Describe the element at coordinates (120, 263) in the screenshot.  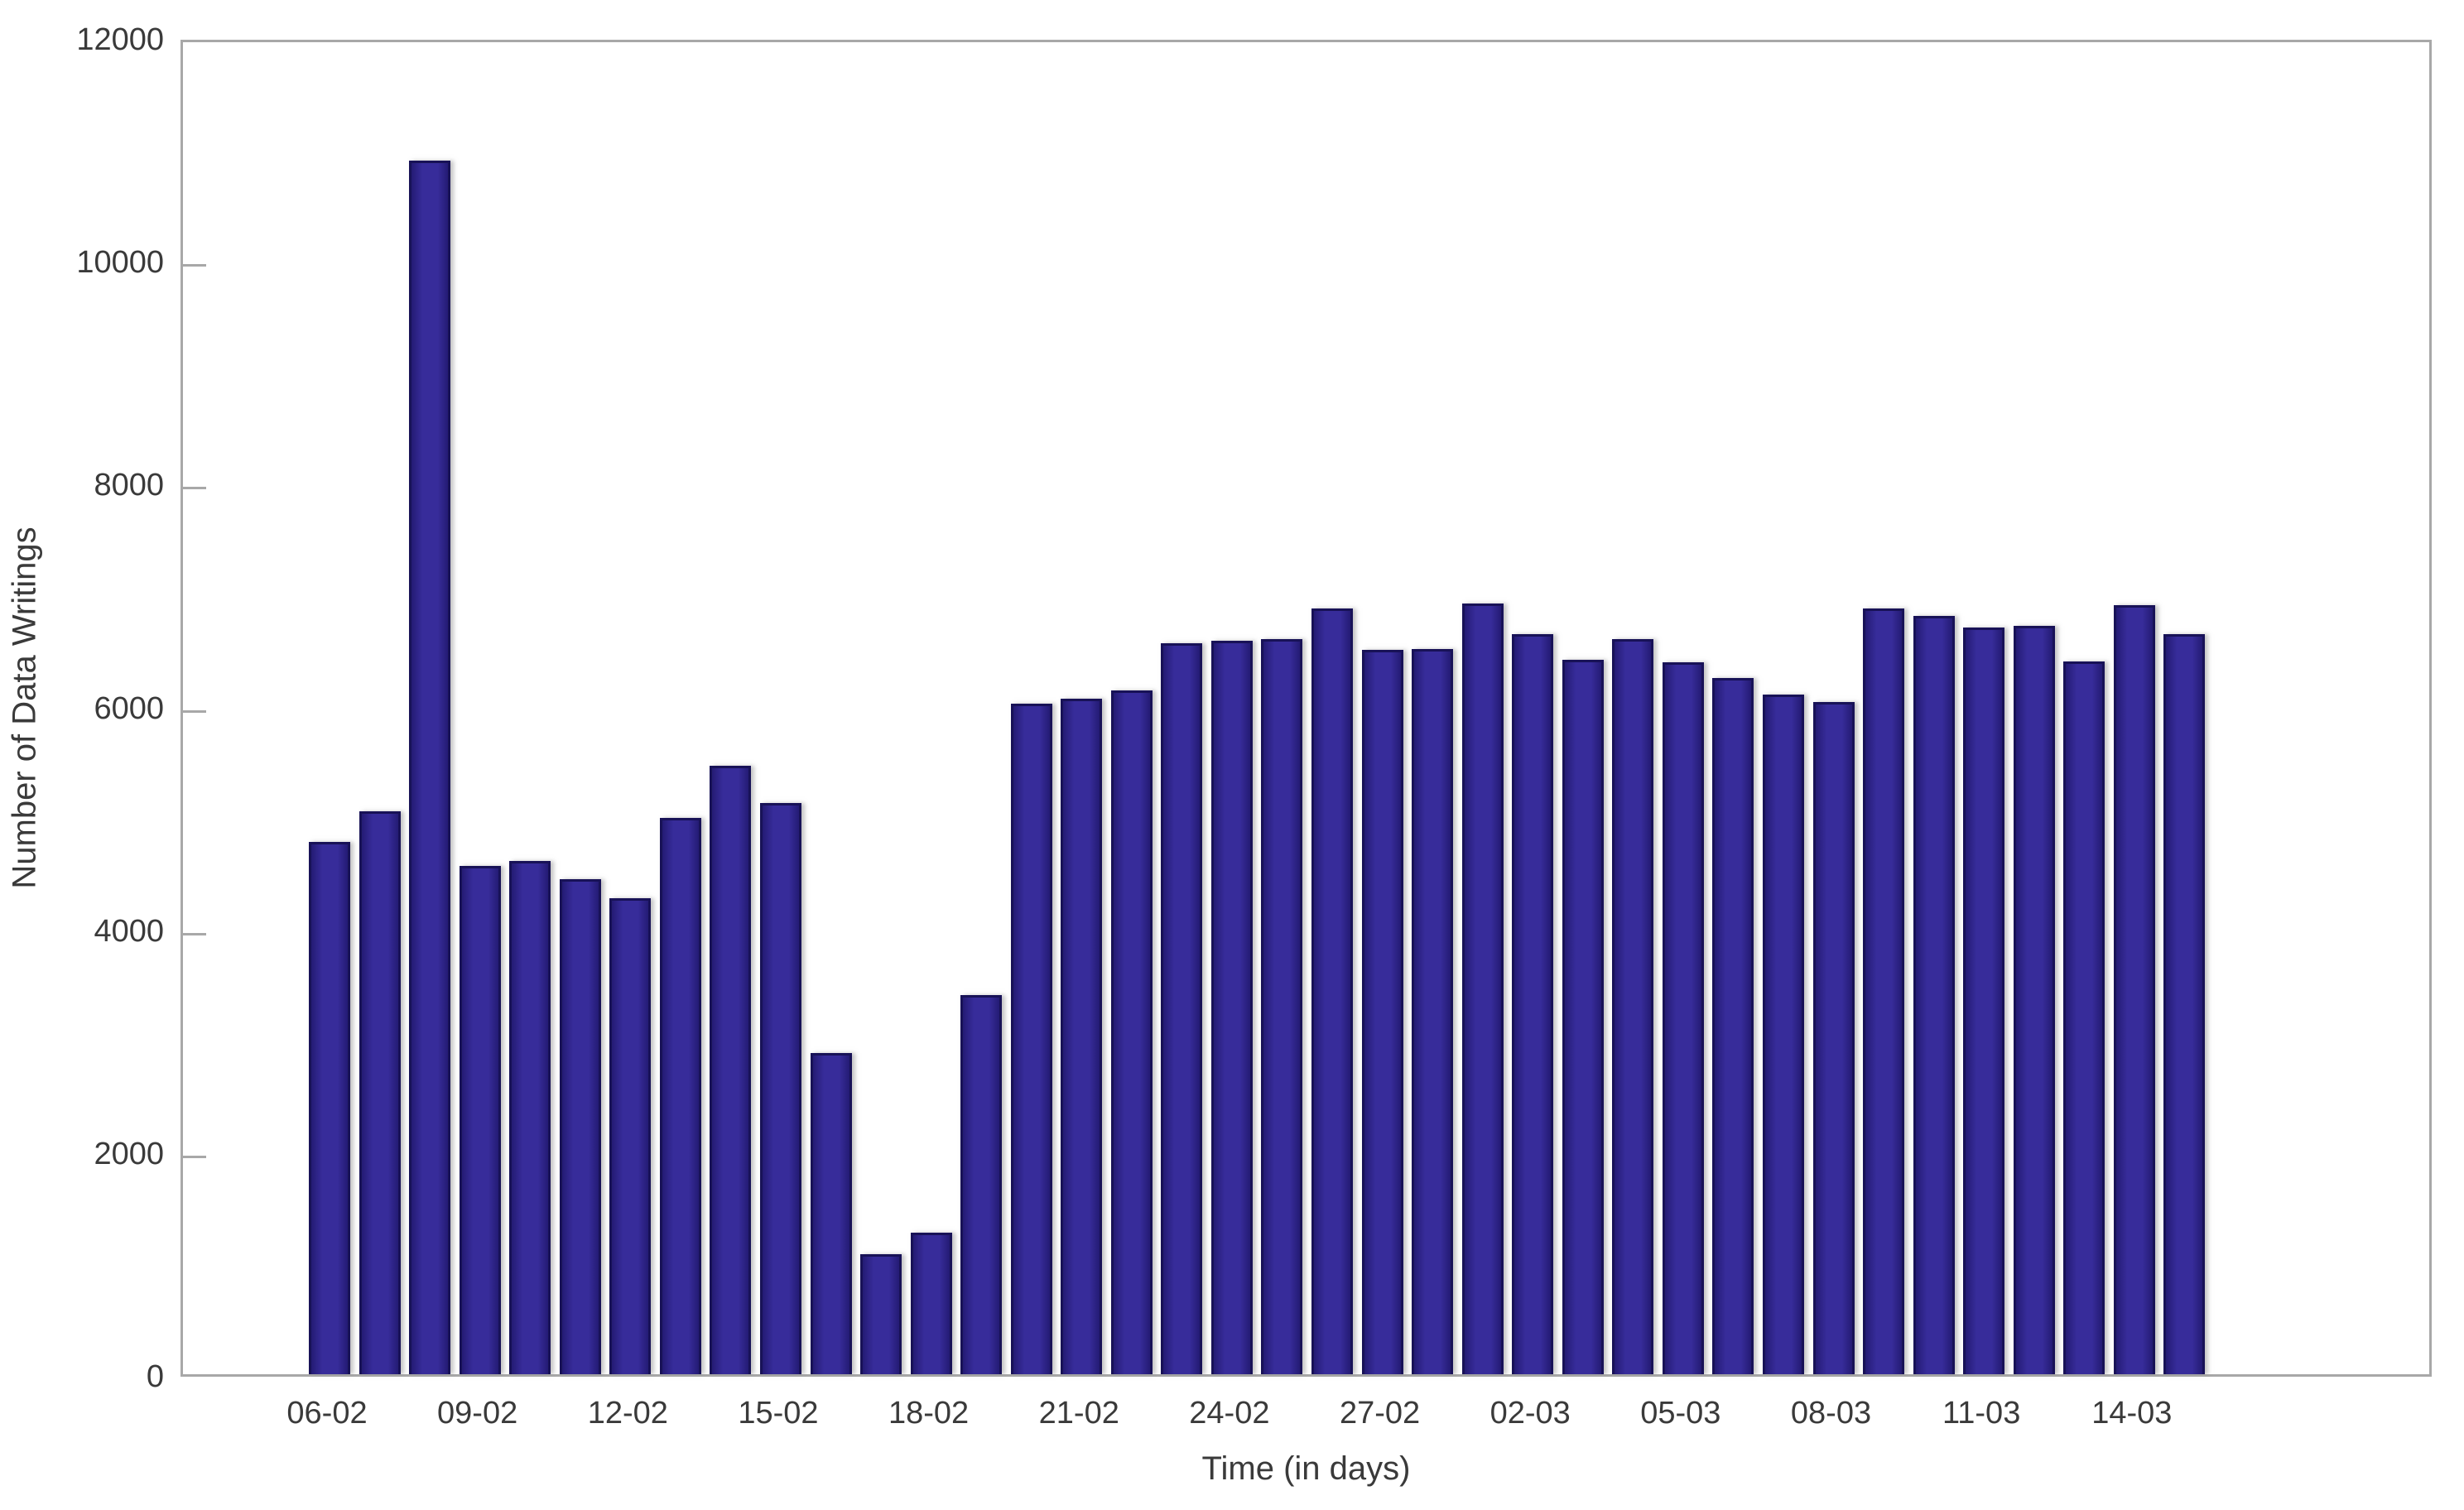
I see `y-tick-label-10000: 10000` at that location.